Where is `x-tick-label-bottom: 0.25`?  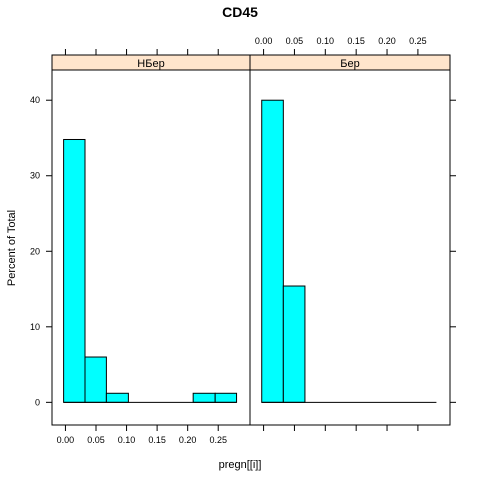
x-tick-label-bottom: 0.25 is located at coordinates (218, 440).